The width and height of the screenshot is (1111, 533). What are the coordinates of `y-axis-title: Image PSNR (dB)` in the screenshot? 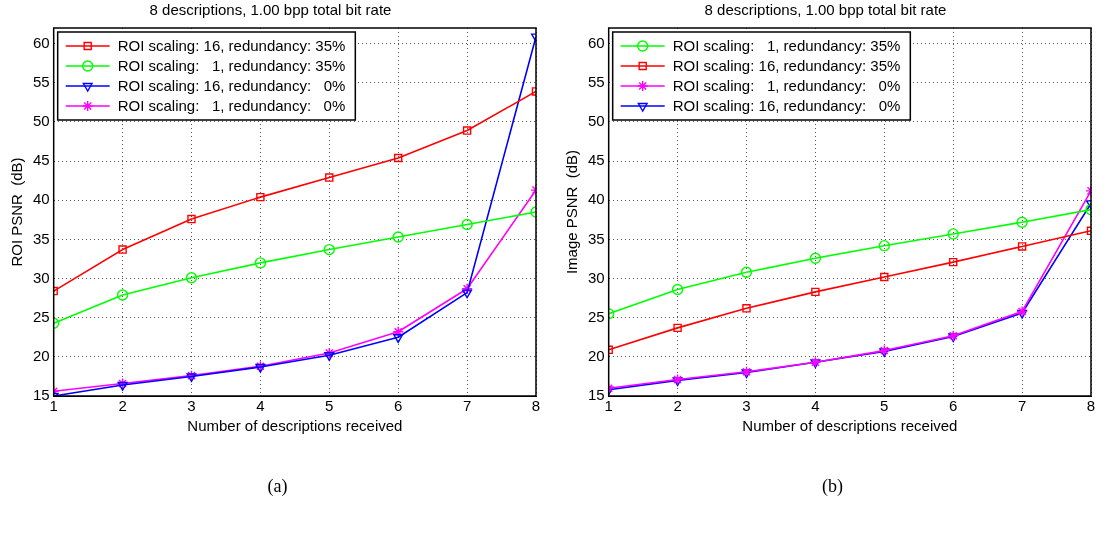 It's located at (572, 212).